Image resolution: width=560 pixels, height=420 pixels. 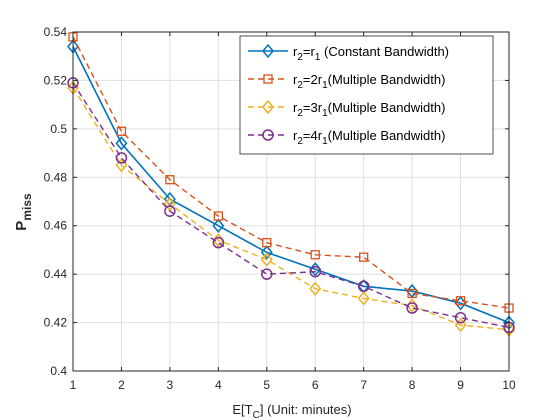 What do you see at coordinates (293, 385) in the screenshot?
I see `x-tick-labels: 1 2 3 4 5 6 7 8 9 10` at bounding box center [293, 385].